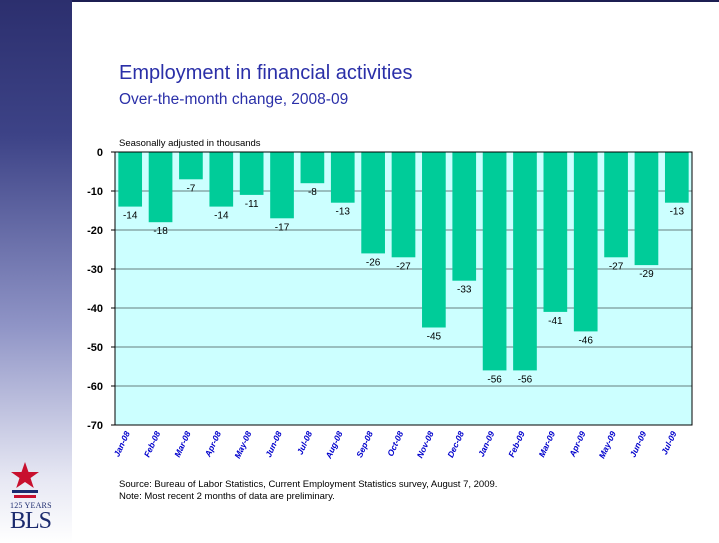  What do you see at coordinates (516, 443) in the screenshot?
I see `x-tick-label: Feb-09` at bounding box center [516, 443].